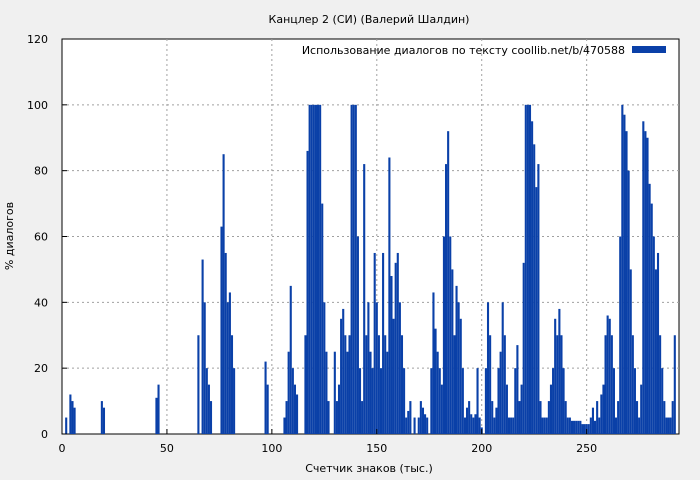 The height and width of the screenshot is (480, 700). Describe the element at coordinates (9, 236) in the screenshot. I see `y-axis-label: % диалогов` at that location.